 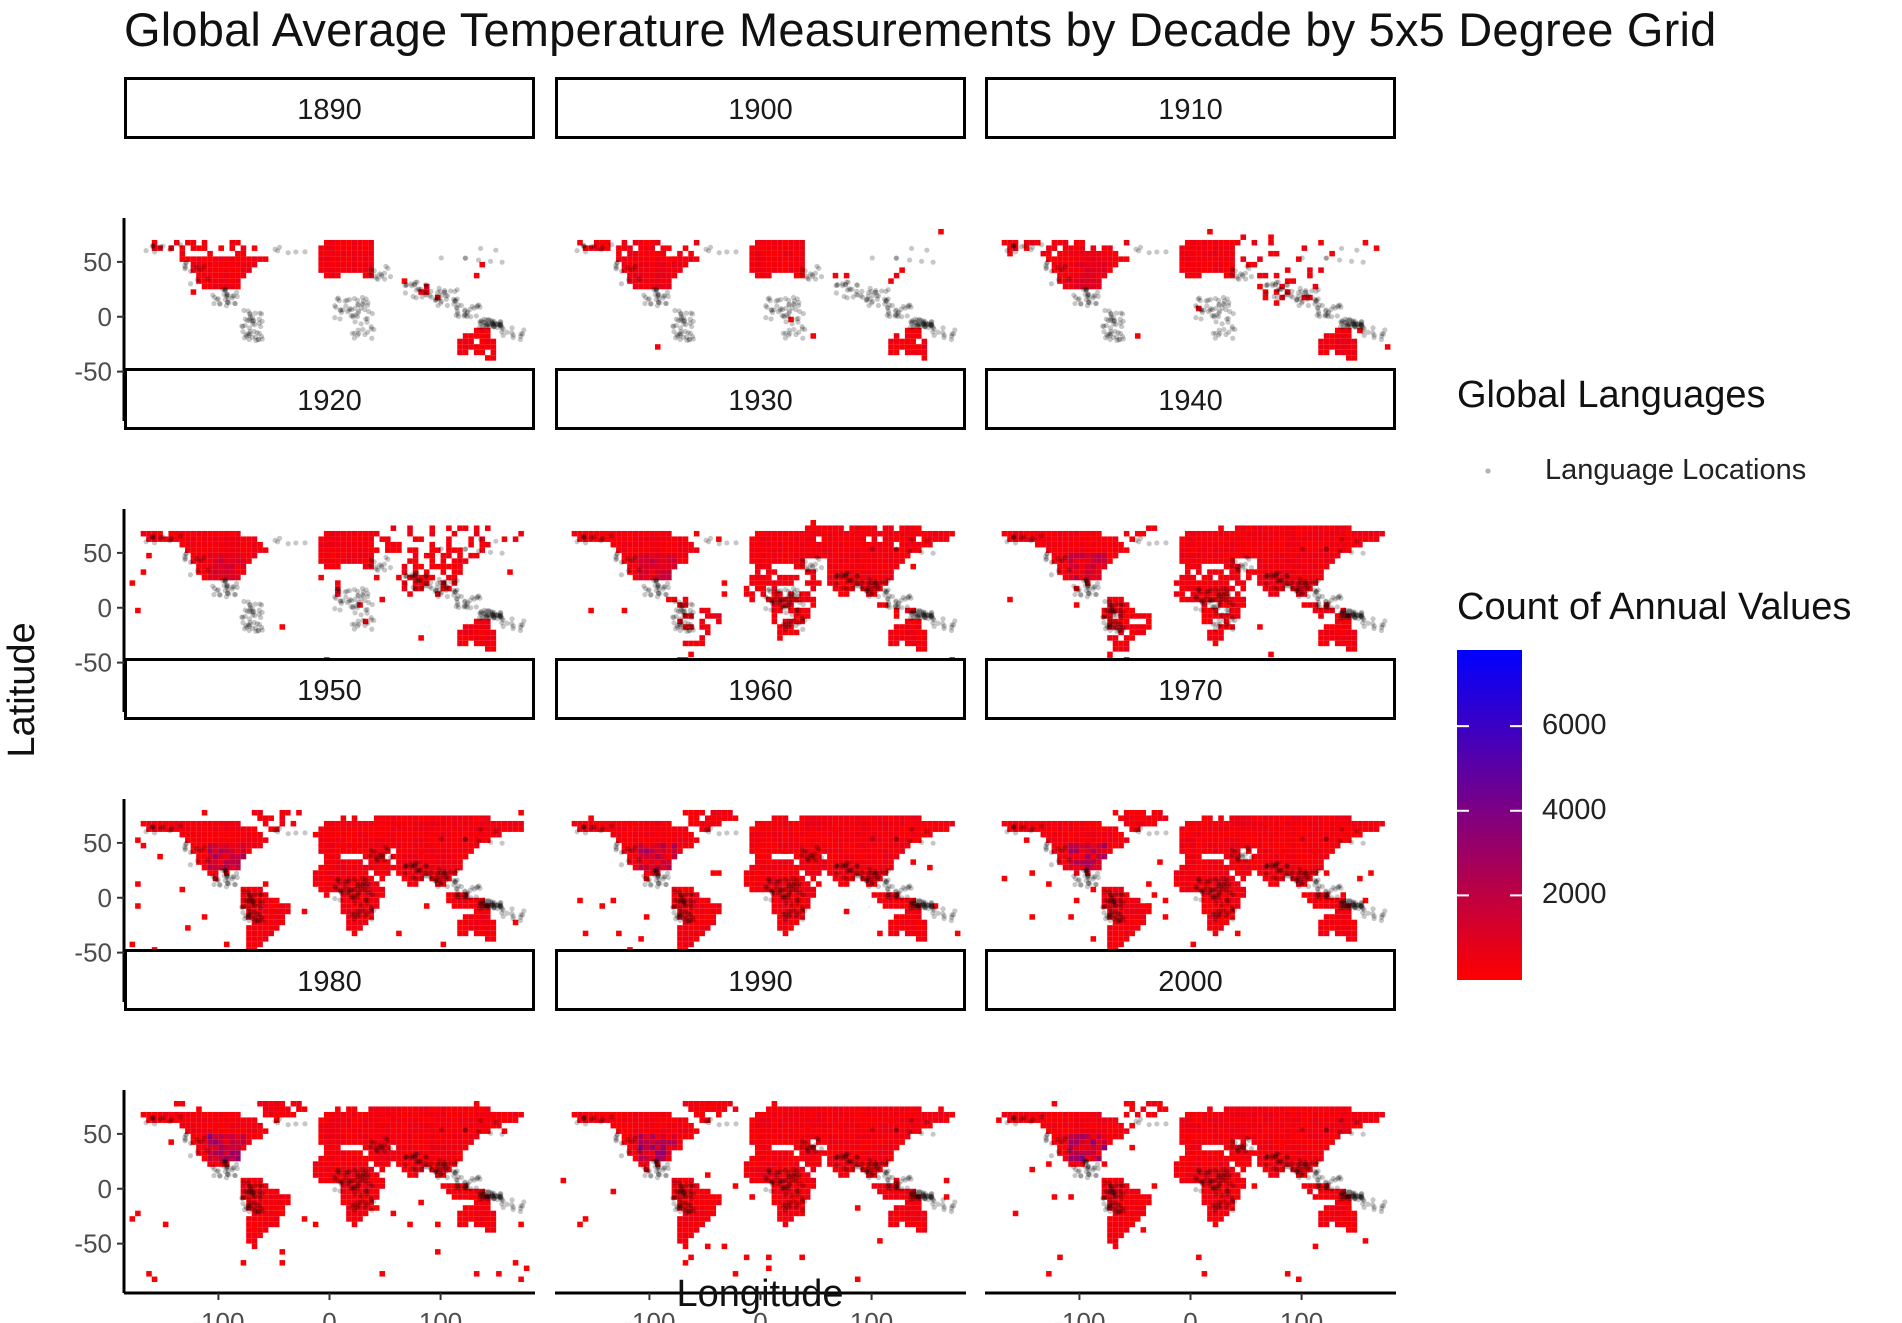 I want to click on facet-strip, so click(x=329, y=108).